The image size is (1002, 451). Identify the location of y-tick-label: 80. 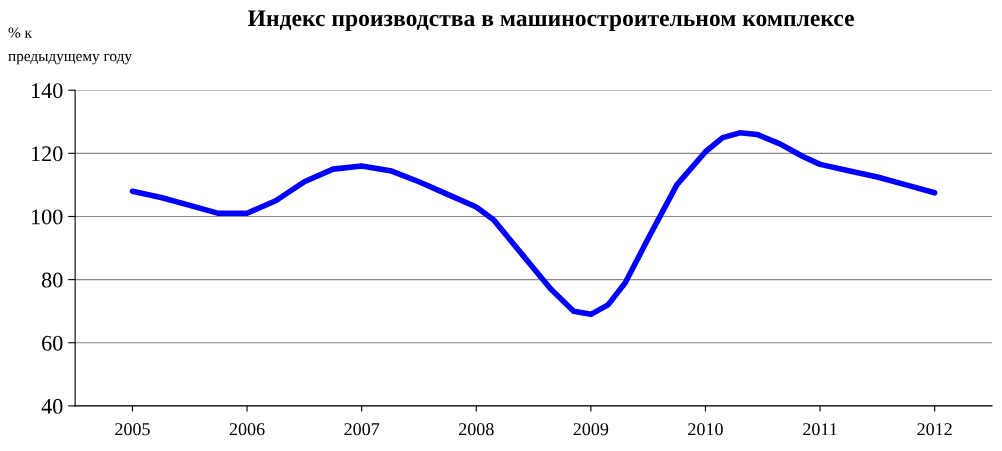
(52, 280).